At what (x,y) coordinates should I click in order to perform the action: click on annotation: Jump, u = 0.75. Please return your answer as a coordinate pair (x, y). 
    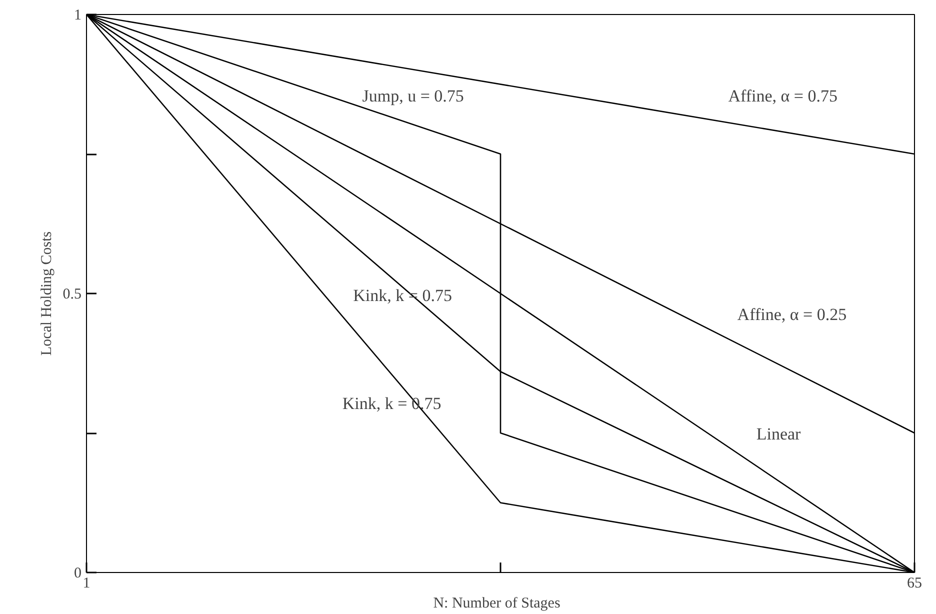
    Looking at the image, I should click on (413, 96).